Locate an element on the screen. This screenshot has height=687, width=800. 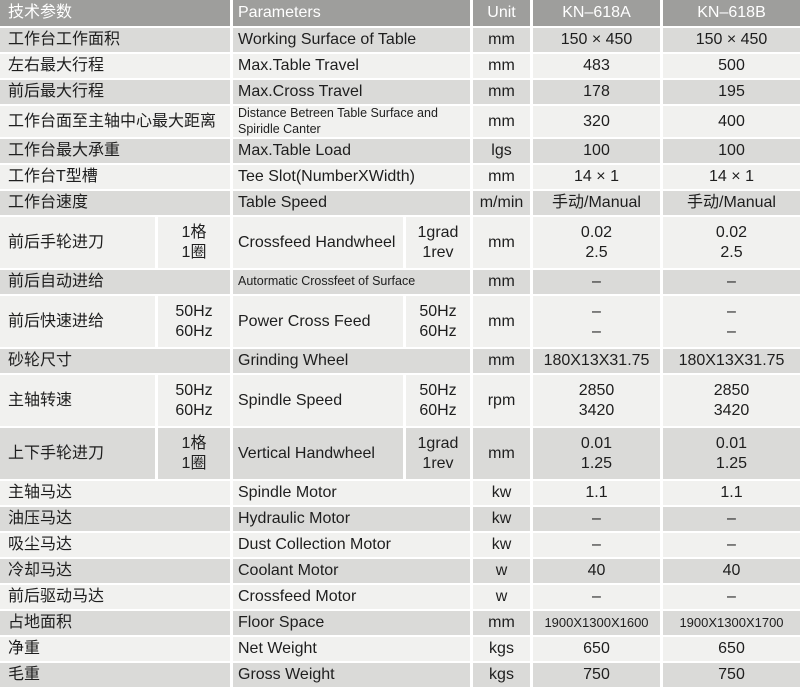
unit-cell: lgs is located at coordinates (501, 151).